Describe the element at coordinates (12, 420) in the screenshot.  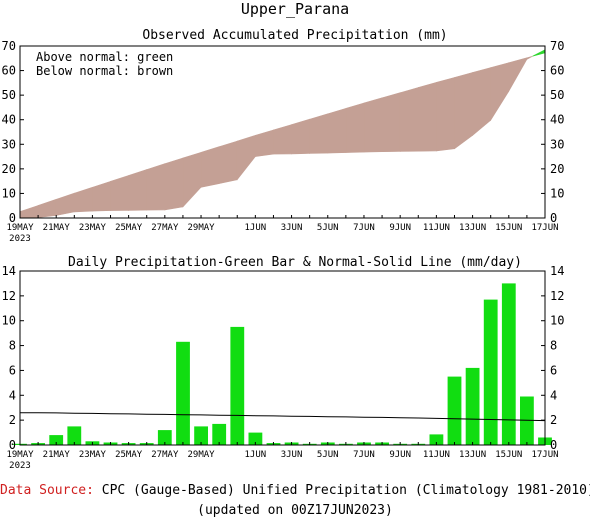
I see `y-tick-label-left: 2` at that location.